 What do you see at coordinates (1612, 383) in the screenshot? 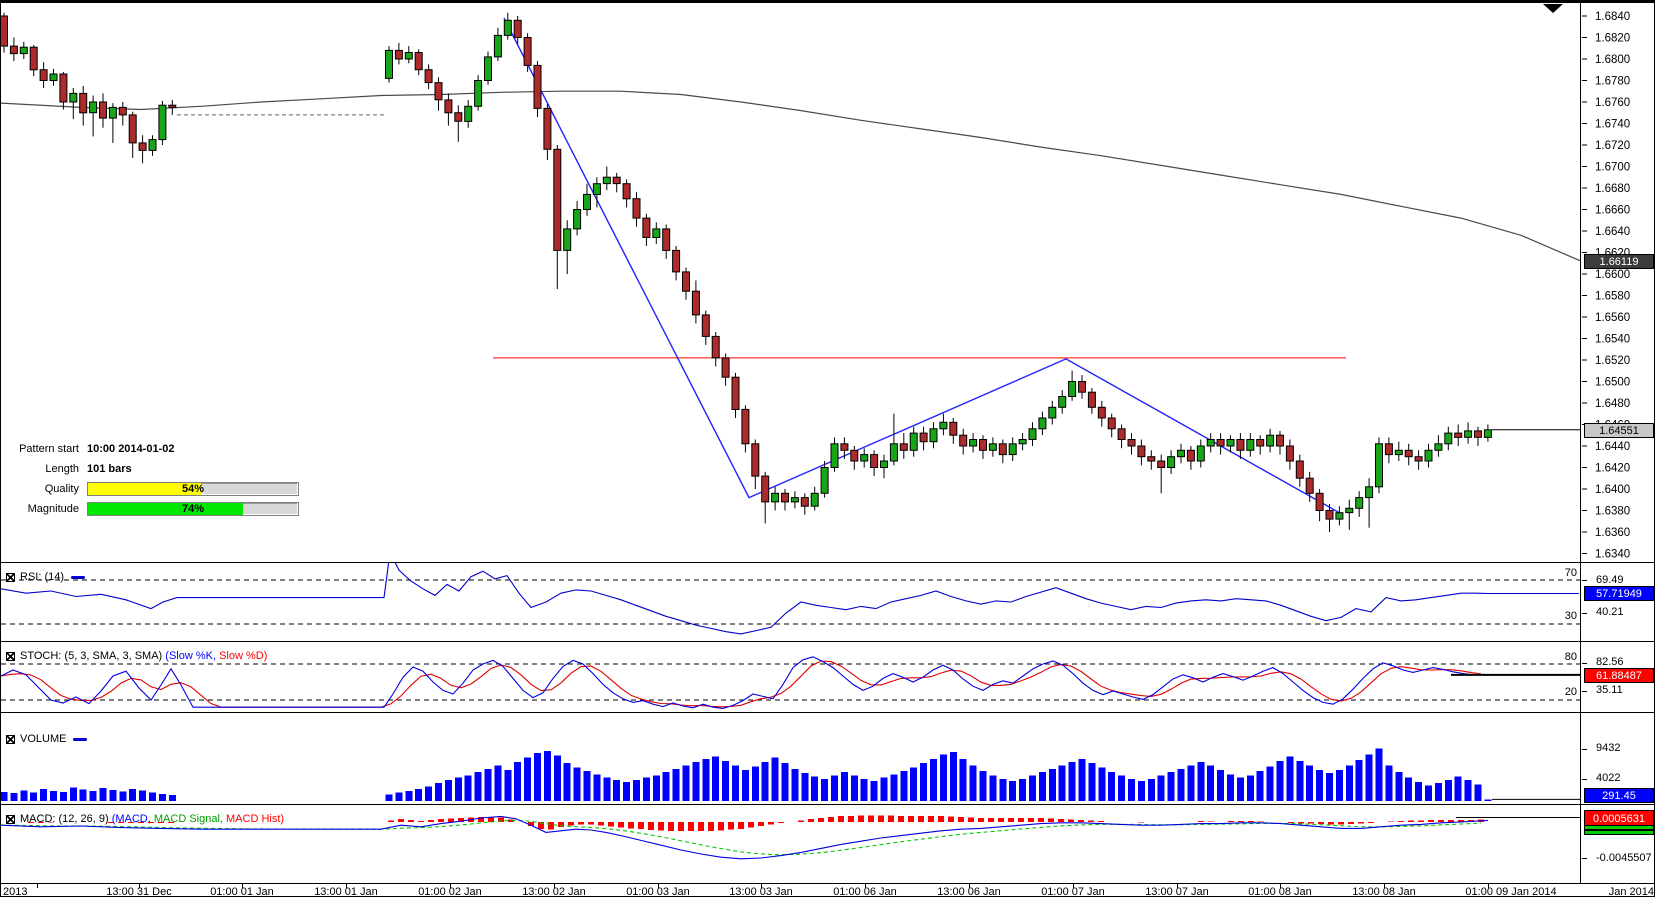
I see `price-tick-label: 1.6500` at bounding box center [1612, 383].